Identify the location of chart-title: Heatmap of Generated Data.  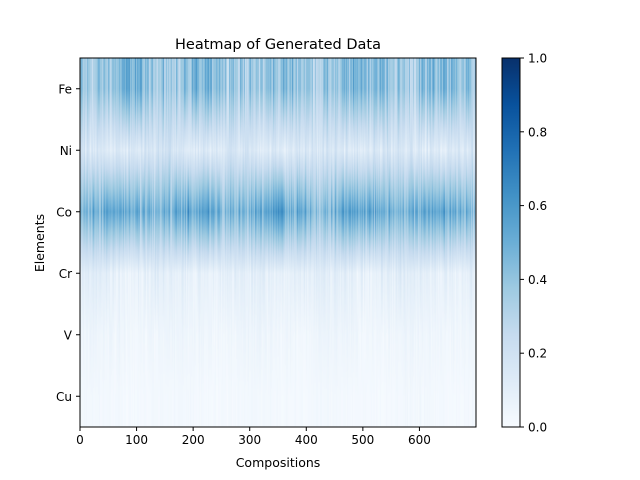
(278, 45).